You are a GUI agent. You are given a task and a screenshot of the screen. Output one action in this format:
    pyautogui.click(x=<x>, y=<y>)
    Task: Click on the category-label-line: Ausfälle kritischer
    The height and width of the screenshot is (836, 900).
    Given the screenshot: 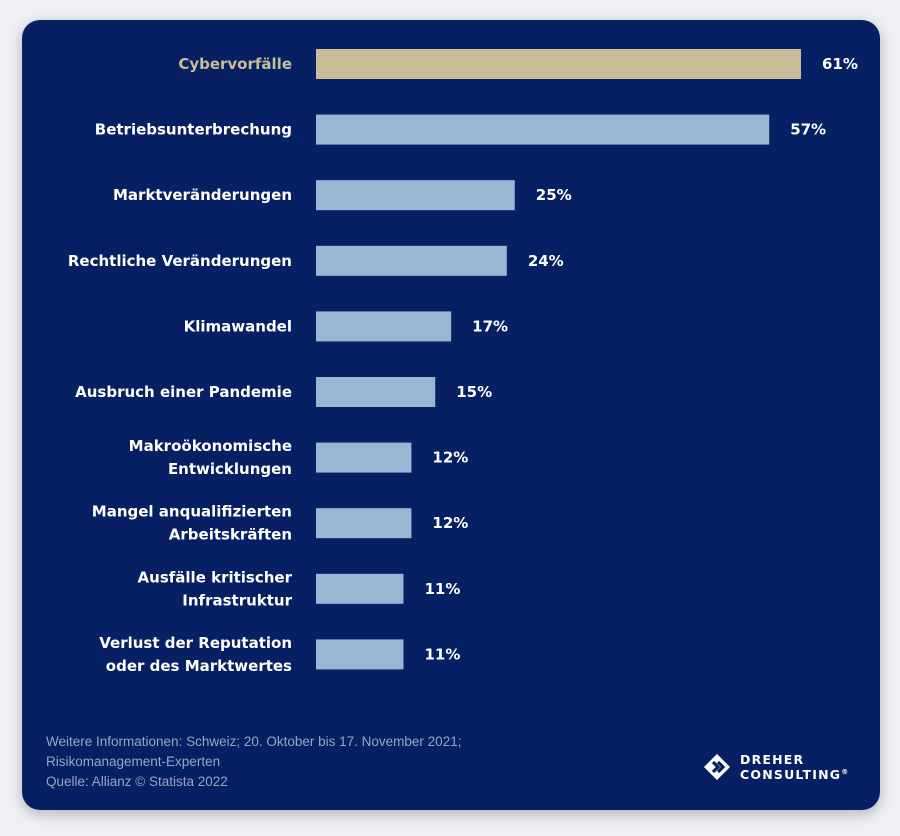 What is the action you would take?
    pyautogui.click(x=215, y=577)
    